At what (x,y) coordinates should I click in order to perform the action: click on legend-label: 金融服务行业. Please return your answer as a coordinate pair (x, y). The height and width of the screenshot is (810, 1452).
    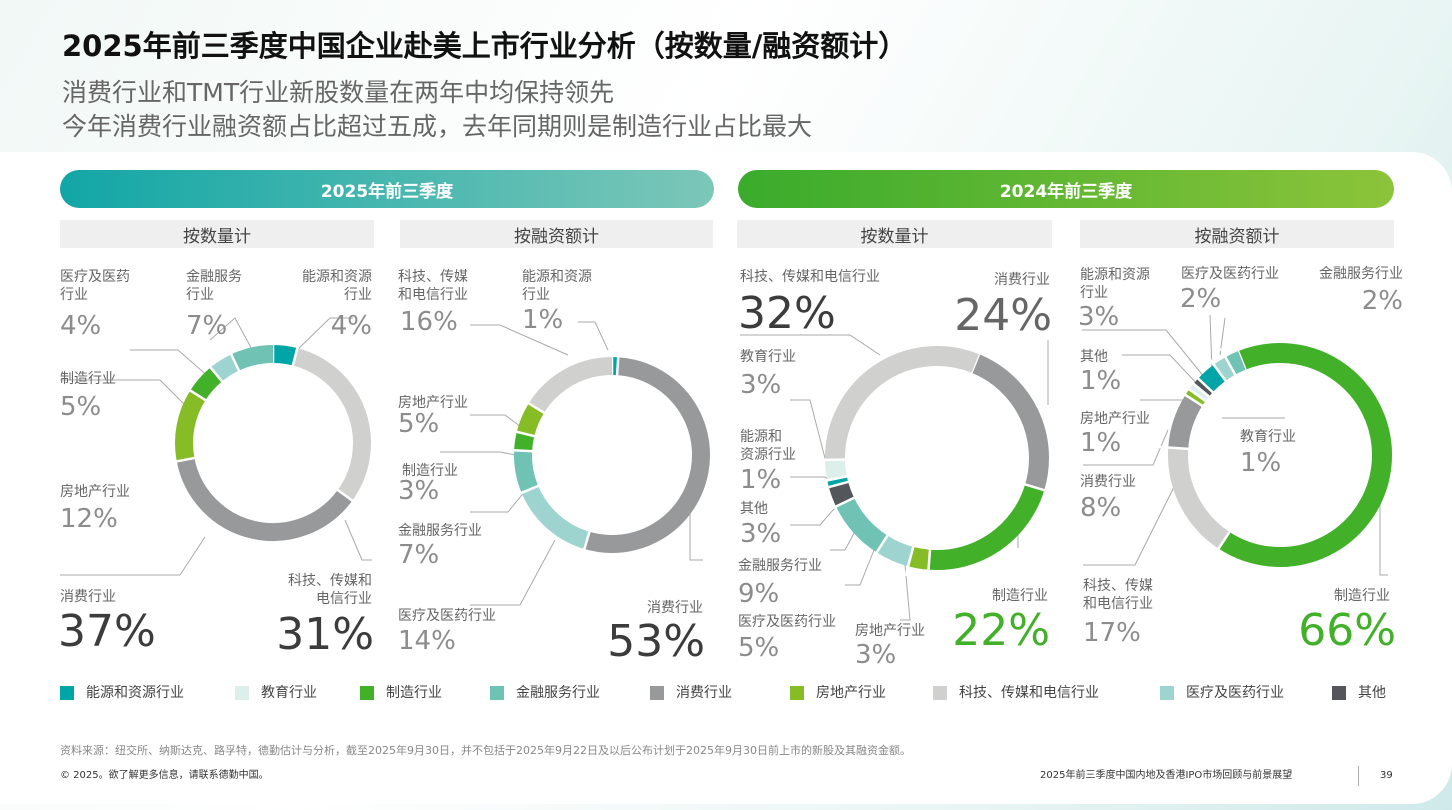
    Looking at the image, I should click on (558, 693).